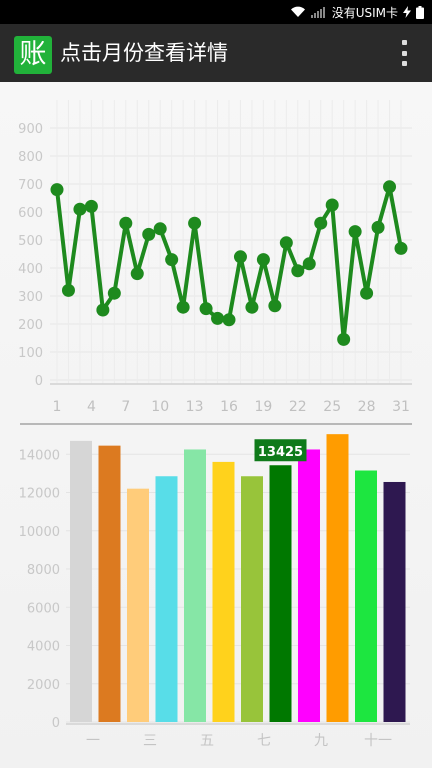 Image resolution: width=432 pixels, height=768 pixels. Describe the element at coordinates (39, 455) in the screenshot. I see `bar-chart-y-tick-label: 14000` at that location.